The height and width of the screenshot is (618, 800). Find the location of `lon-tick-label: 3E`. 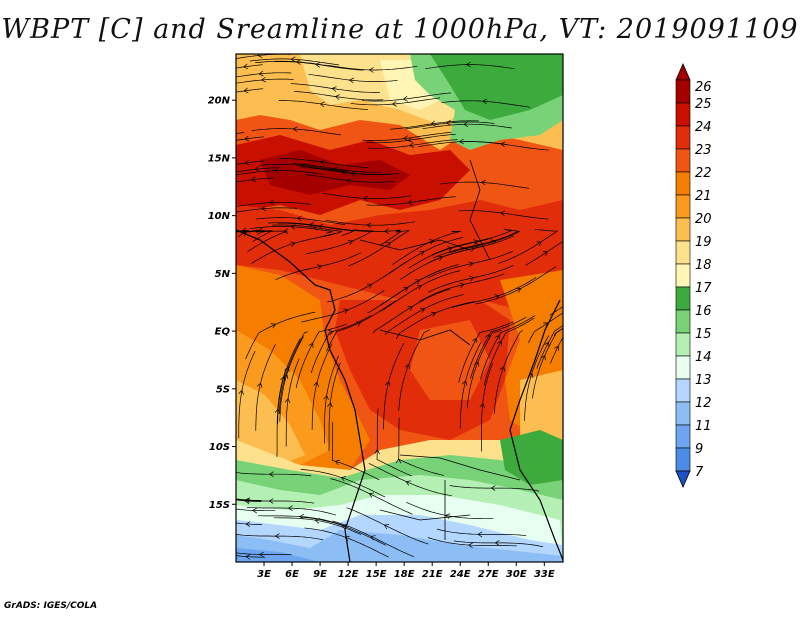

lon-tick-label: 3E is located at coordinates (264, 574).